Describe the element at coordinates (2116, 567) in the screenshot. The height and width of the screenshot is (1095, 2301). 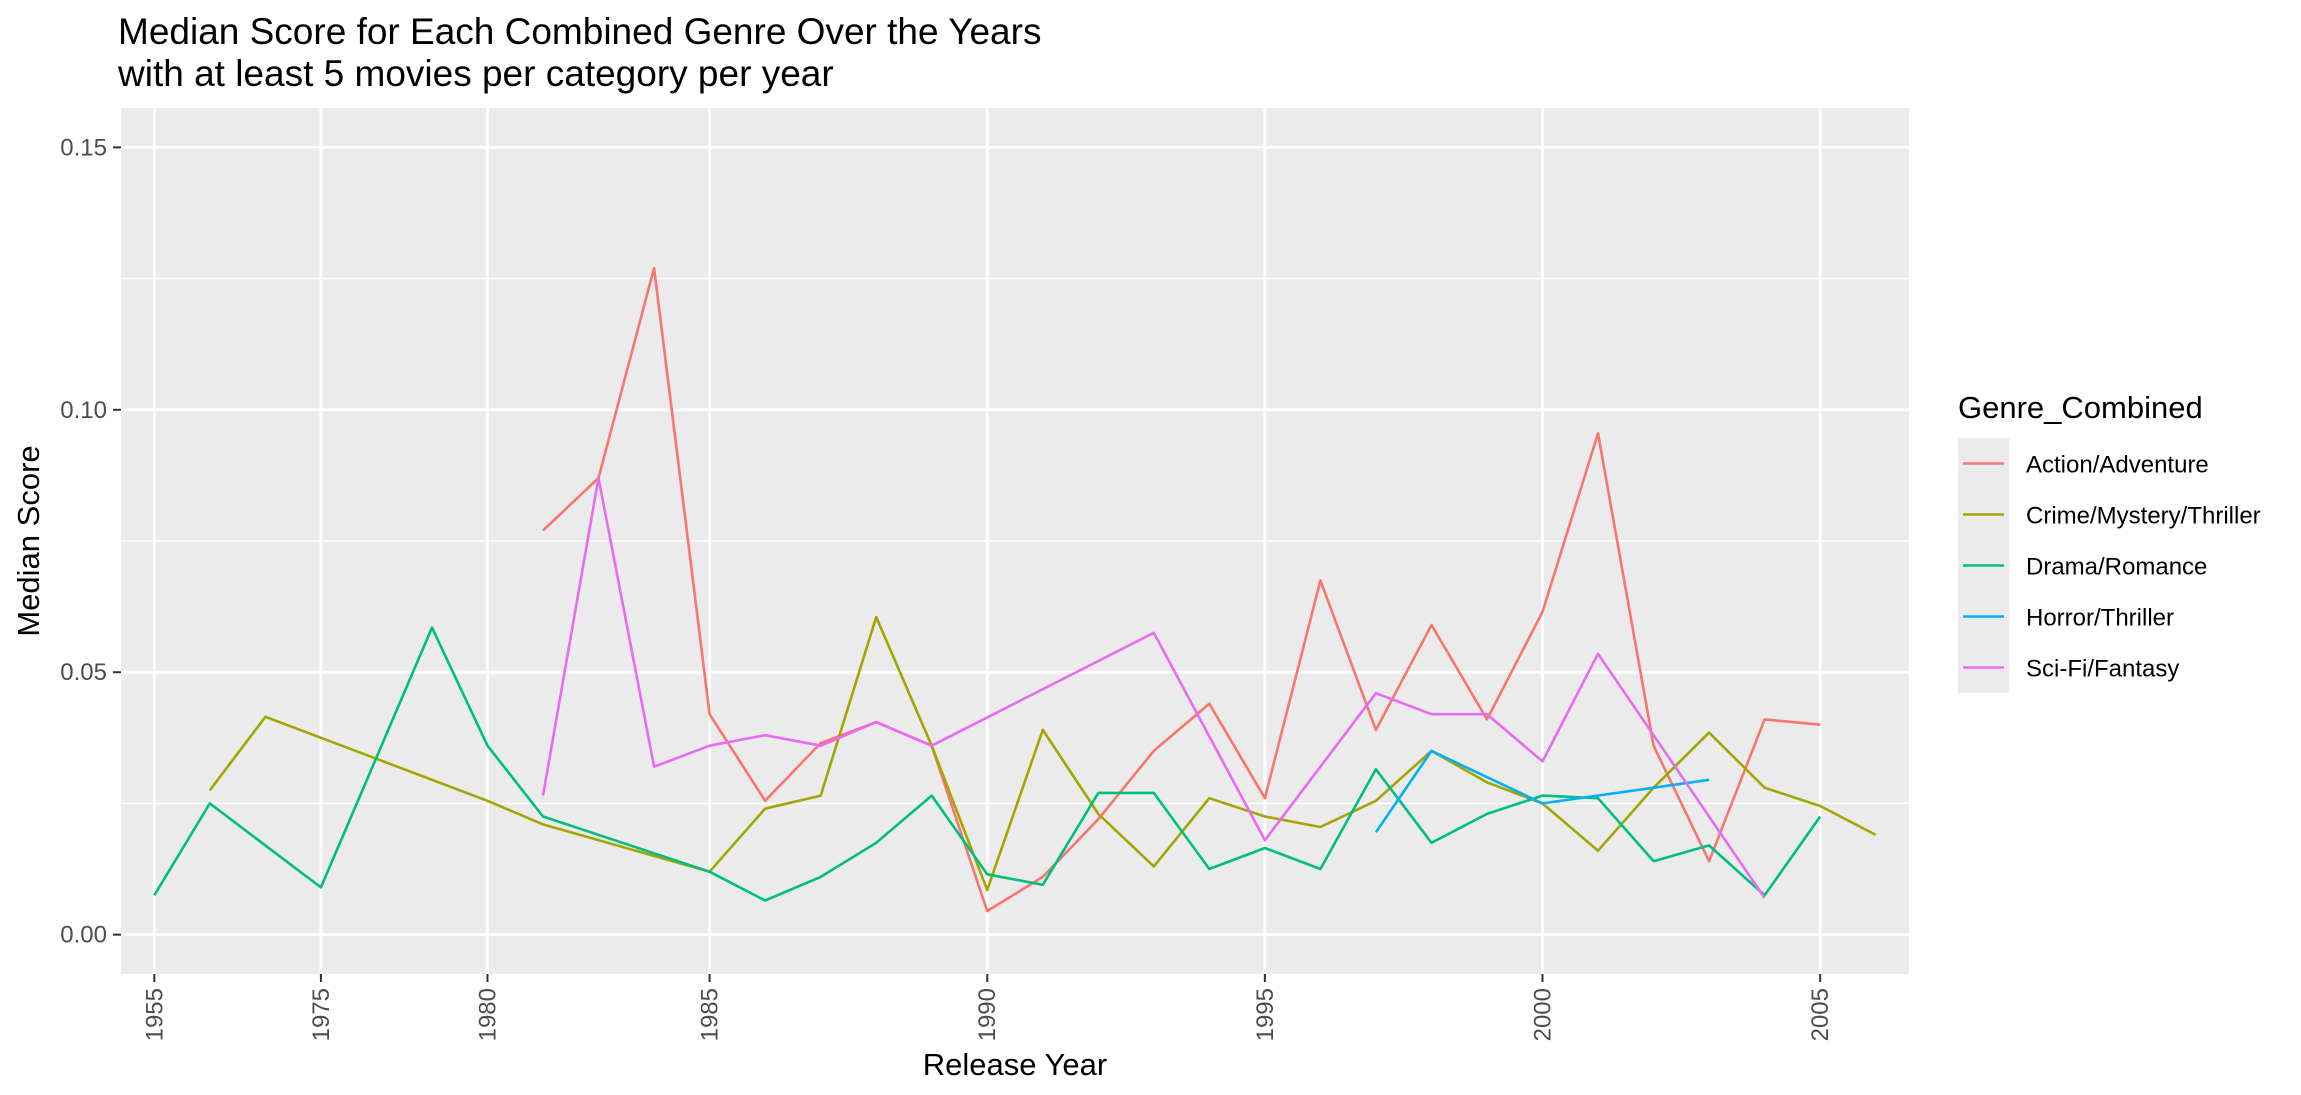
I see `legend-label: Drama/Romance` at that location.